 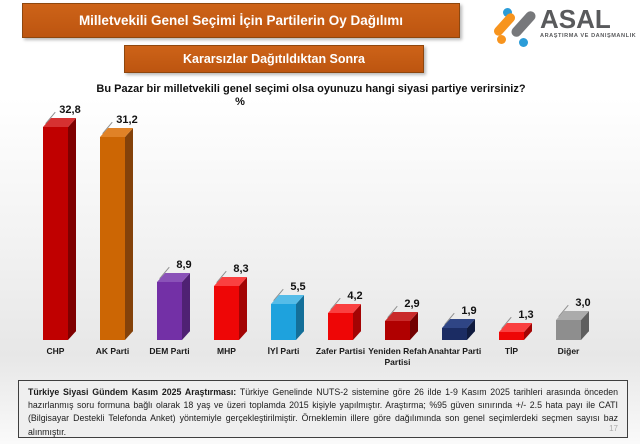 I want to click on category-label: Diğer, so click(x=568, y=351).